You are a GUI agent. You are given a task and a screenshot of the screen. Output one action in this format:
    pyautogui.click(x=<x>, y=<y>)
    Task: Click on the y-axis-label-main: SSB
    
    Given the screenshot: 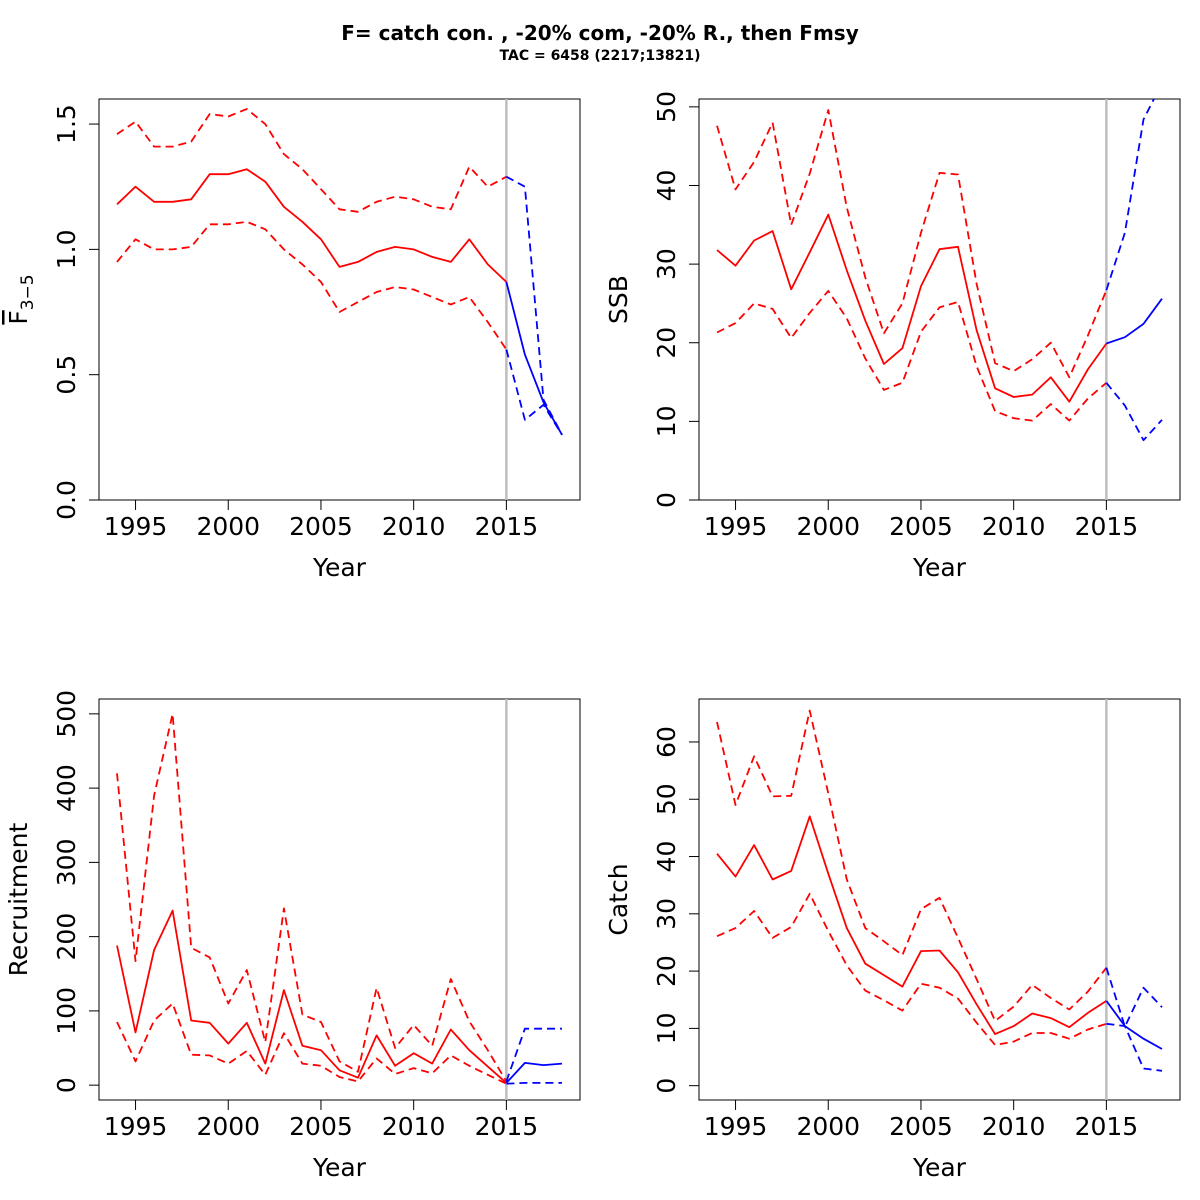 What is the action you would take?
    pyautogui.click(x=618, y=299)
    